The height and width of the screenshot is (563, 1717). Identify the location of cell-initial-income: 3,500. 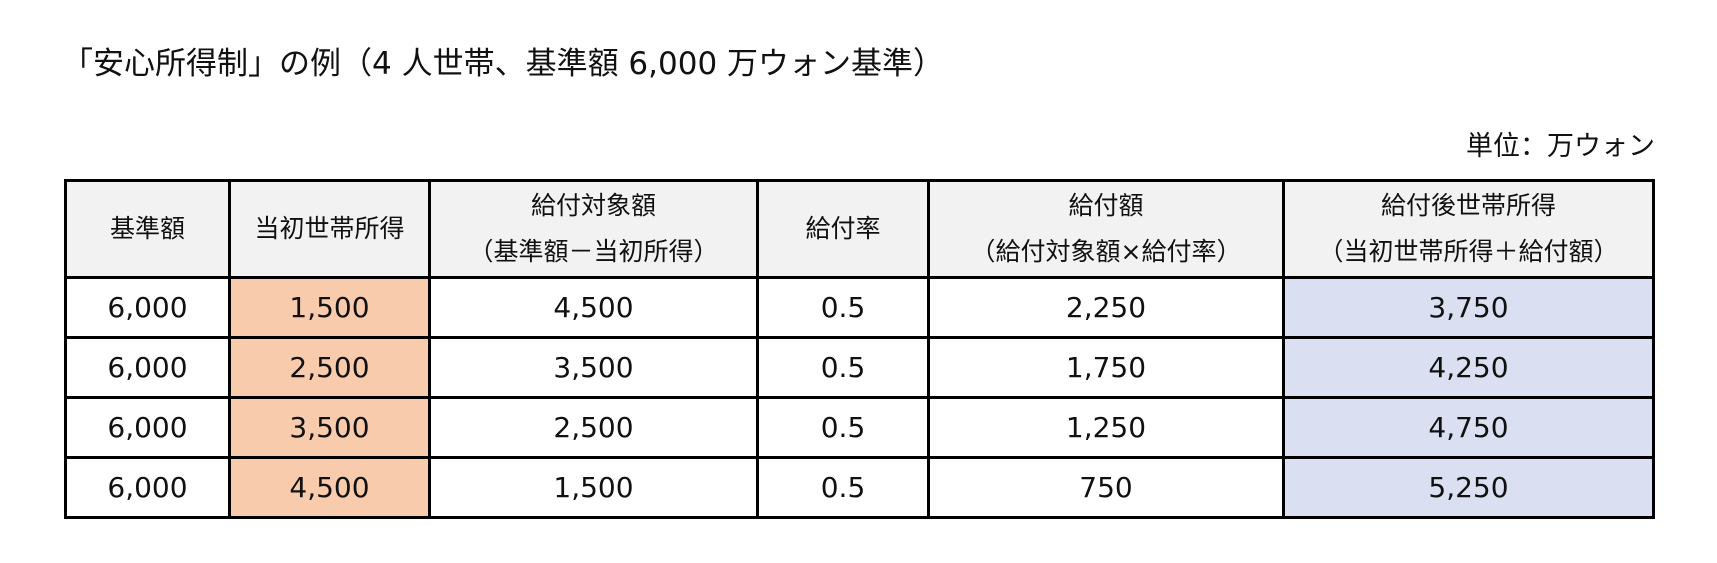
(329, 427).